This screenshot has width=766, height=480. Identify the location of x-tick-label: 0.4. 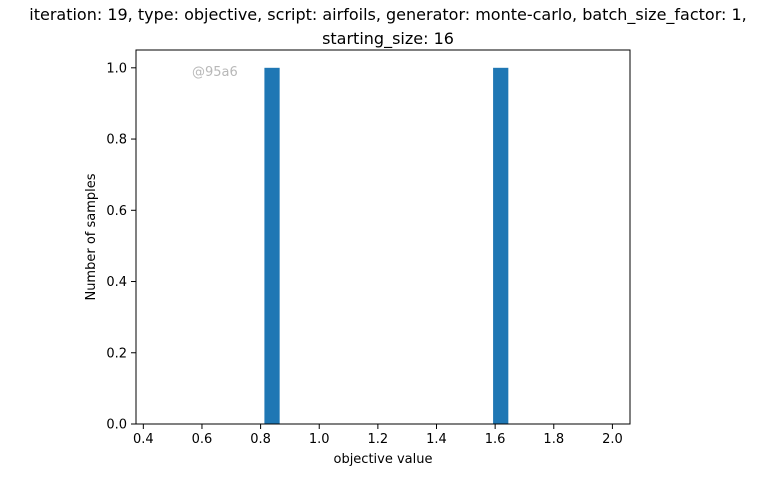
(143, 439).